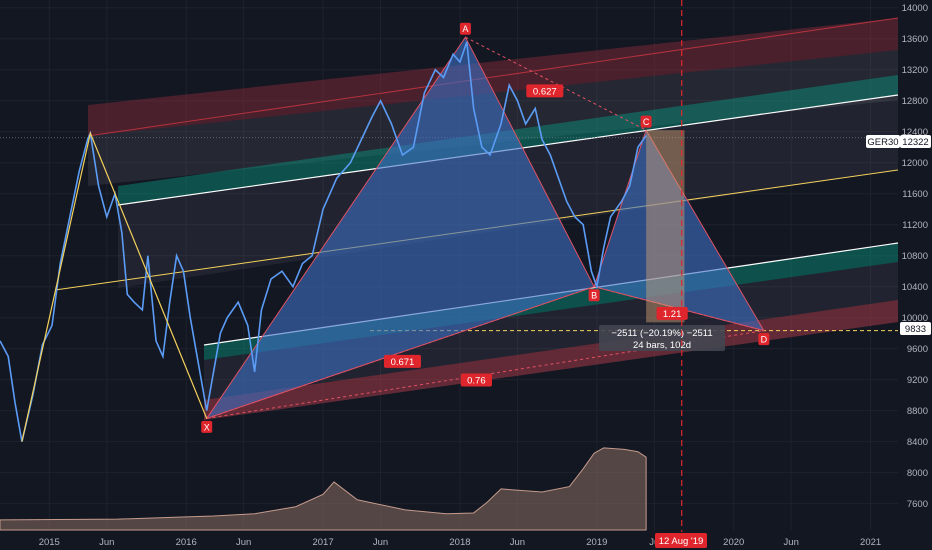 The height and width of the screenshot is (550, 932). I want to click on y-tick-label-8: 10800, so click(915, 256).